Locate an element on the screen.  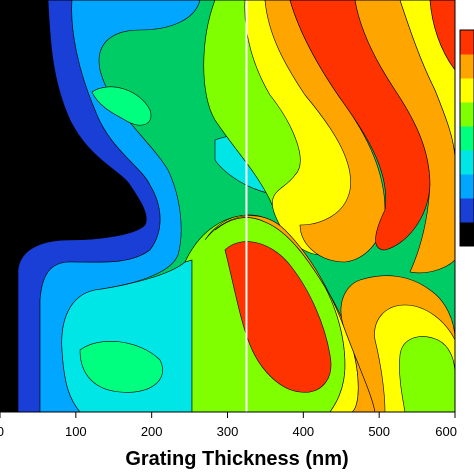
x-axis-title: Grating Thickness (nm) is located at coordinates (236, 459).